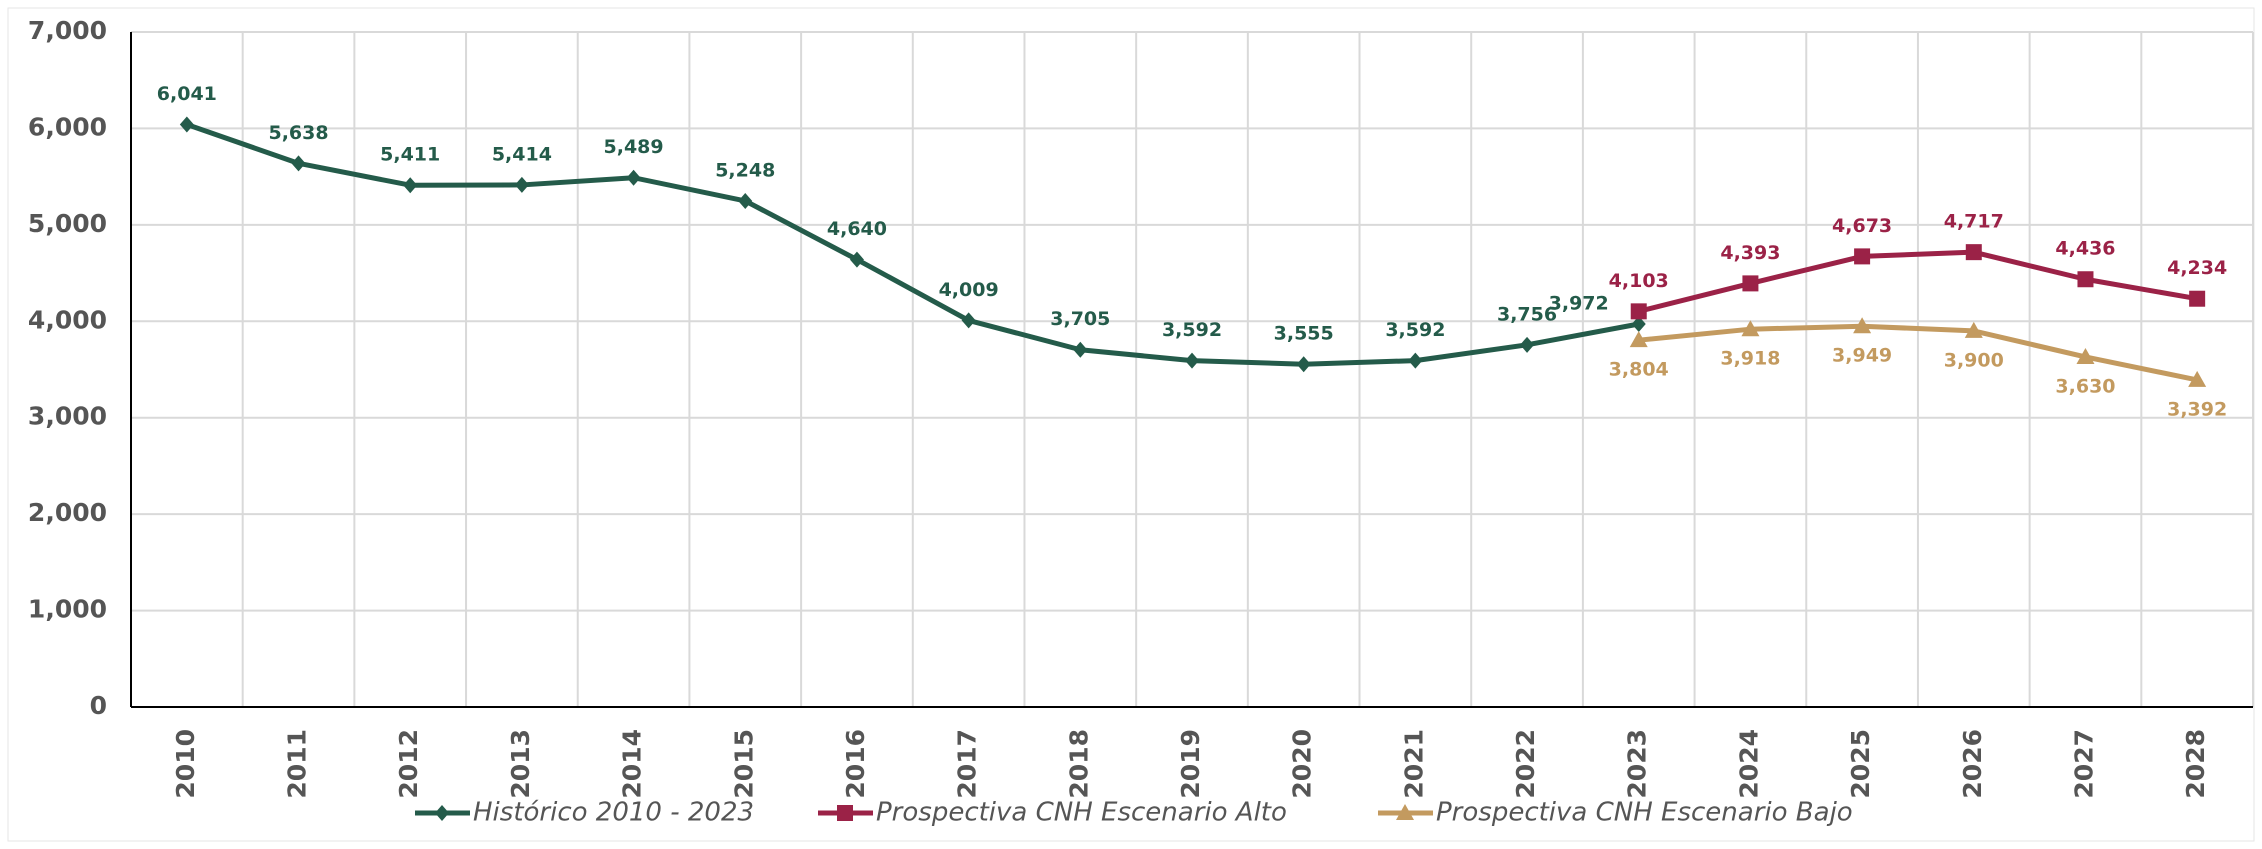 This screenshot has width=2262, height=849. What do you see at coordinates (522, 154) in the screenshot?
I see `data-label: 5,414` at bounding box center [522, 154].